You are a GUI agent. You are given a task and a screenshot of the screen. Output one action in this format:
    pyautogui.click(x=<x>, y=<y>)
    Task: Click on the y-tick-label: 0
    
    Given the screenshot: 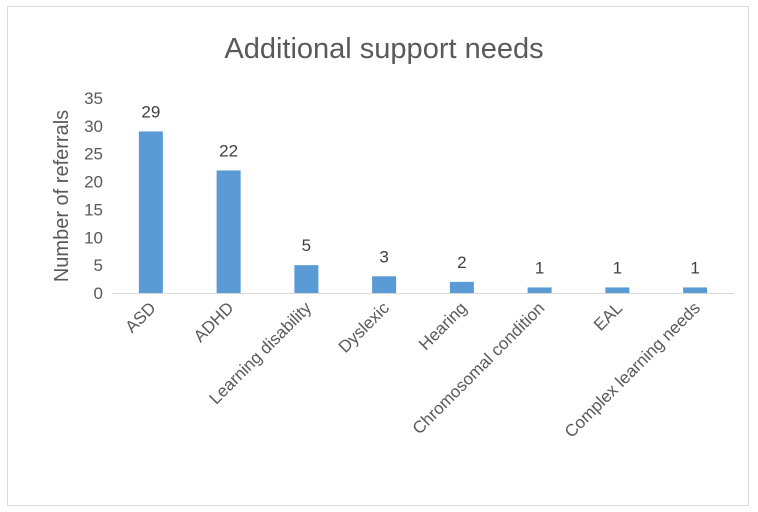 What is the action you would take?
    pyautogui.click(x=98, y=293)
    